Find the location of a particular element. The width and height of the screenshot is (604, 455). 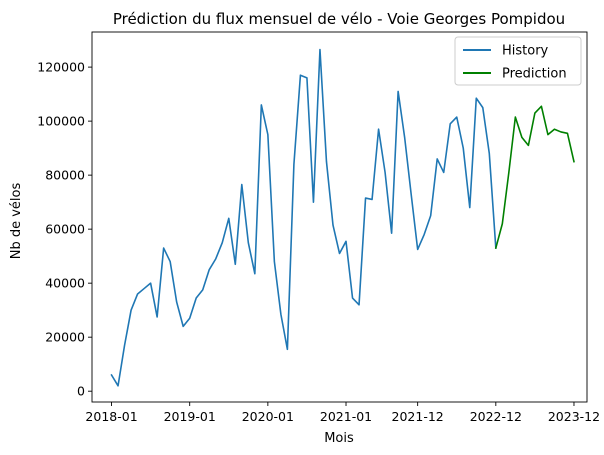

x-tick-label: 2019-01 is located at coordinates (190, 416).